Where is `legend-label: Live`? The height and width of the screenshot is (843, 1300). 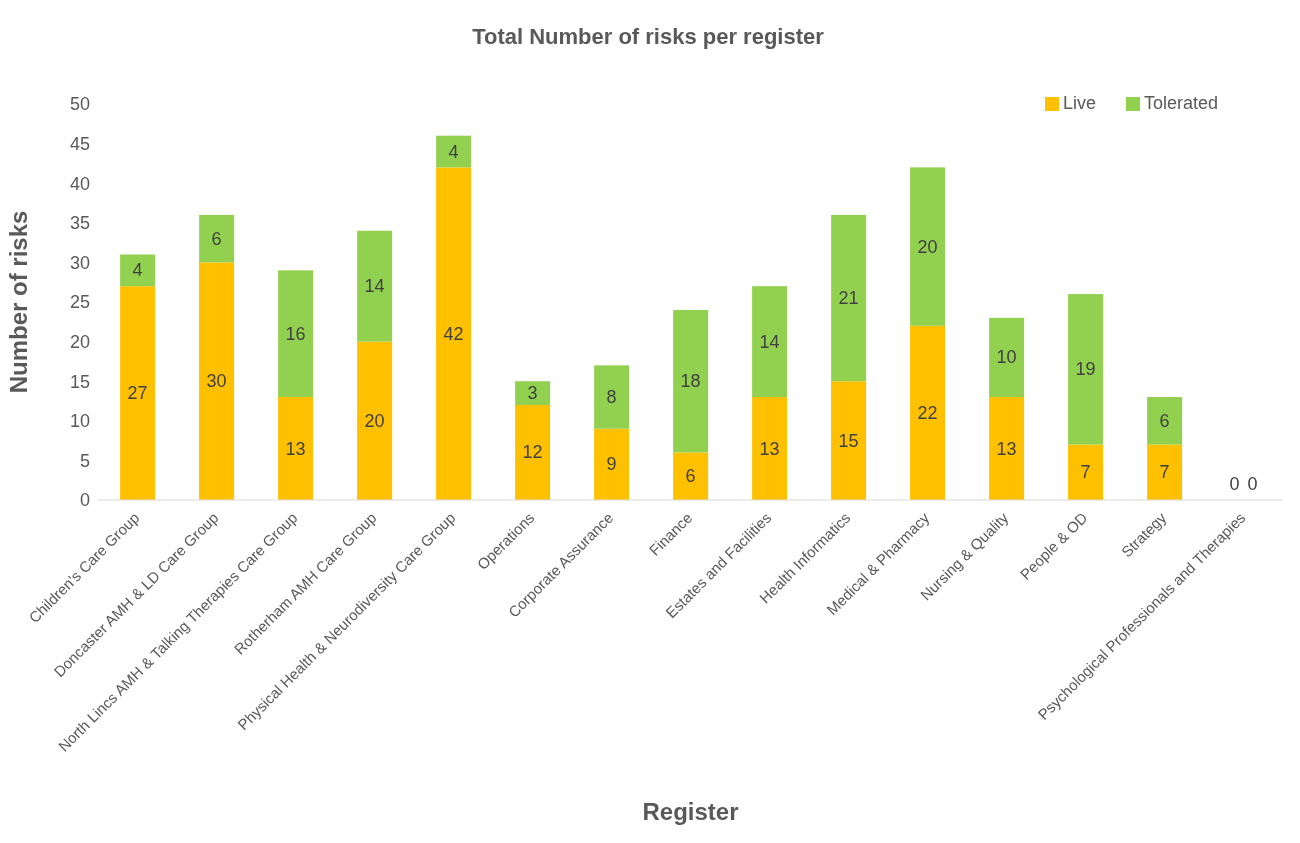 legend-label: Live is located at coordinates (1079, 103).